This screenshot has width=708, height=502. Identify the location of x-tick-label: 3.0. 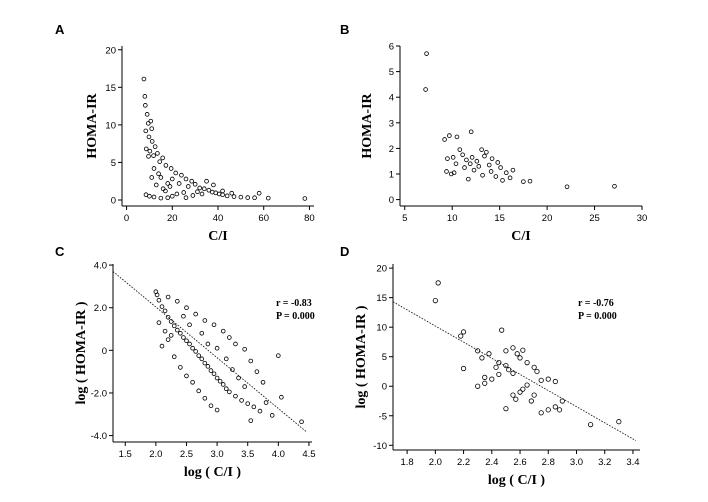
(216, 454).